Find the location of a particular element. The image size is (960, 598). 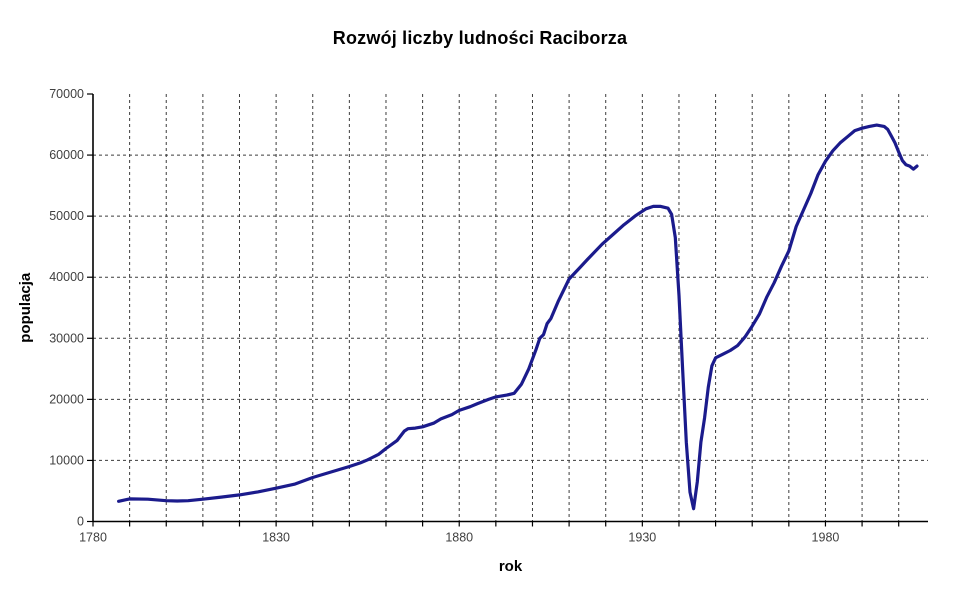

y-tick-label: 40000 is located at coordinates (66, 277).